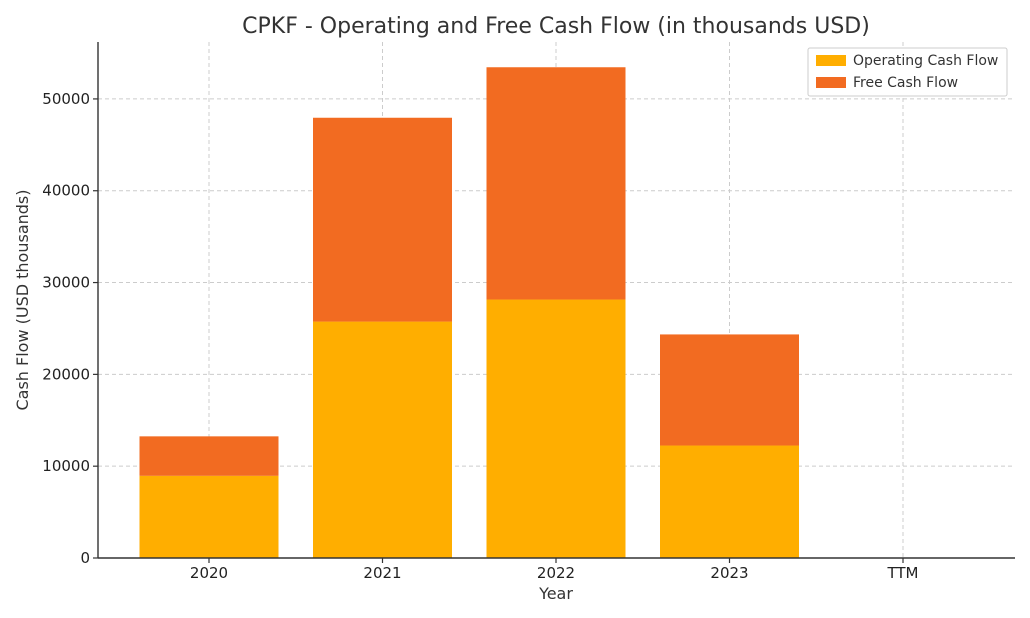  What do you see at coordinates (66, 374) in the screenshot?
I see `y-tick-label: 20000` at bounding box center [66, 374].